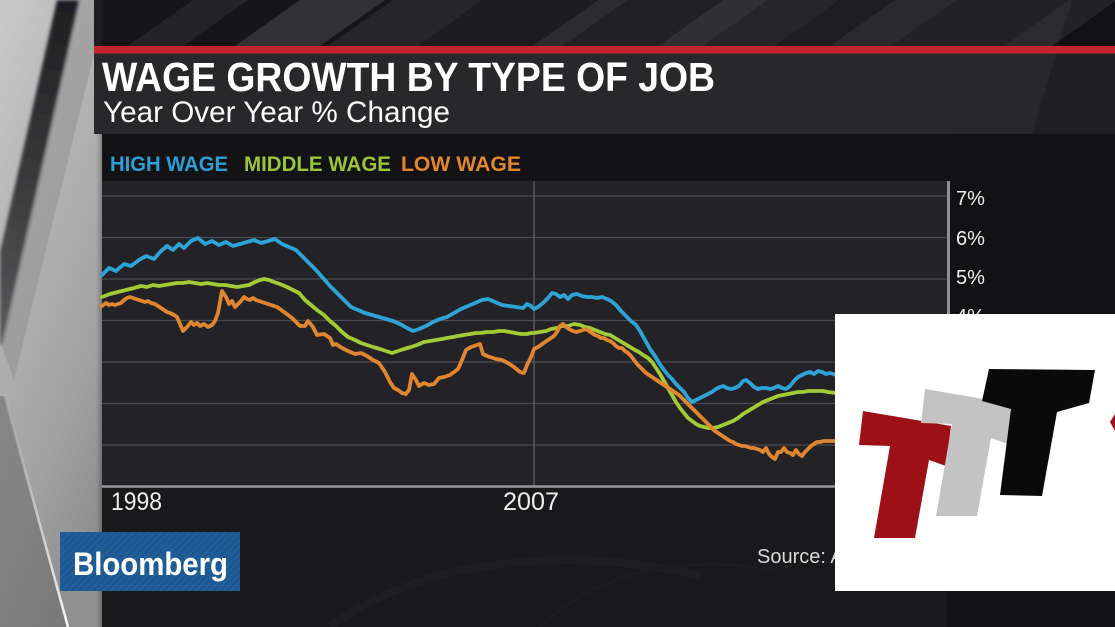 Image resolution: width=1115 pixels, height=627 pixels. What do you see at coordinates (970, 239) in the screenshot?
I see `svg-text: 6%` at bounding box center [970, 239].